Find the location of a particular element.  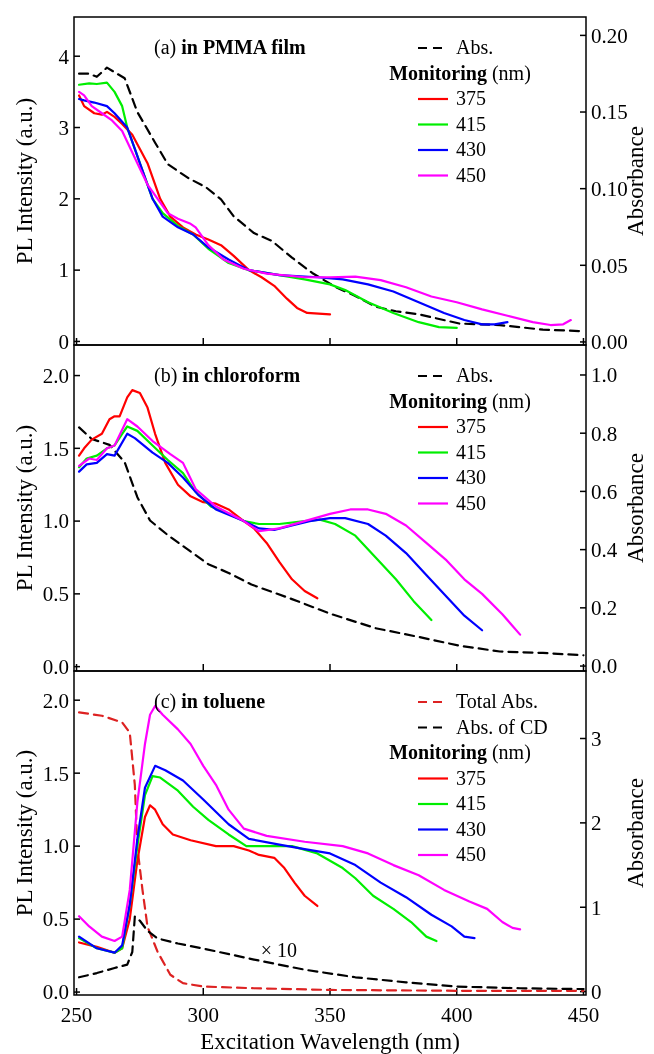

x-tick-label: 450 is located at coordinates (583, 1015).